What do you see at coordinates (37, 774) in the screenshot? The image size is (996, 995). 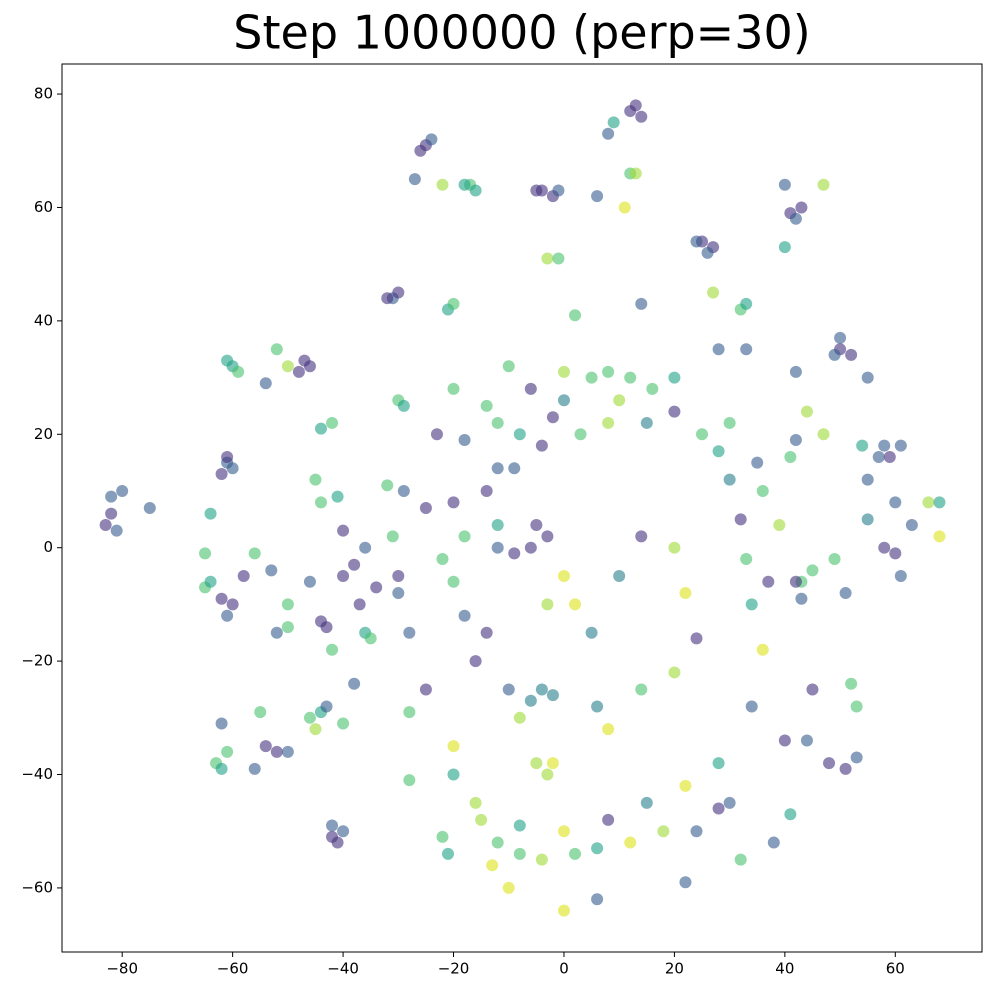 I see `y-tick-label: −40` at bounding box center [37, 774].